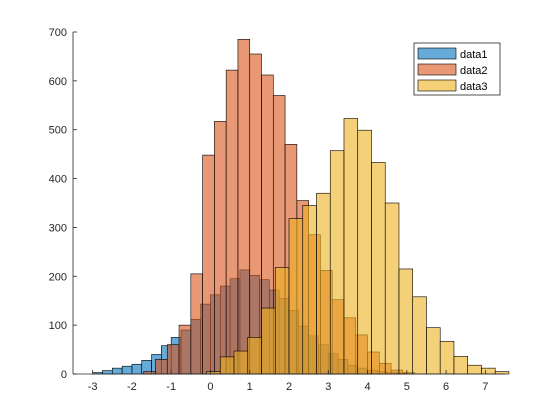 The image size is (560, 420). I want to click on x-tick-label: 5, so click(407, 387).